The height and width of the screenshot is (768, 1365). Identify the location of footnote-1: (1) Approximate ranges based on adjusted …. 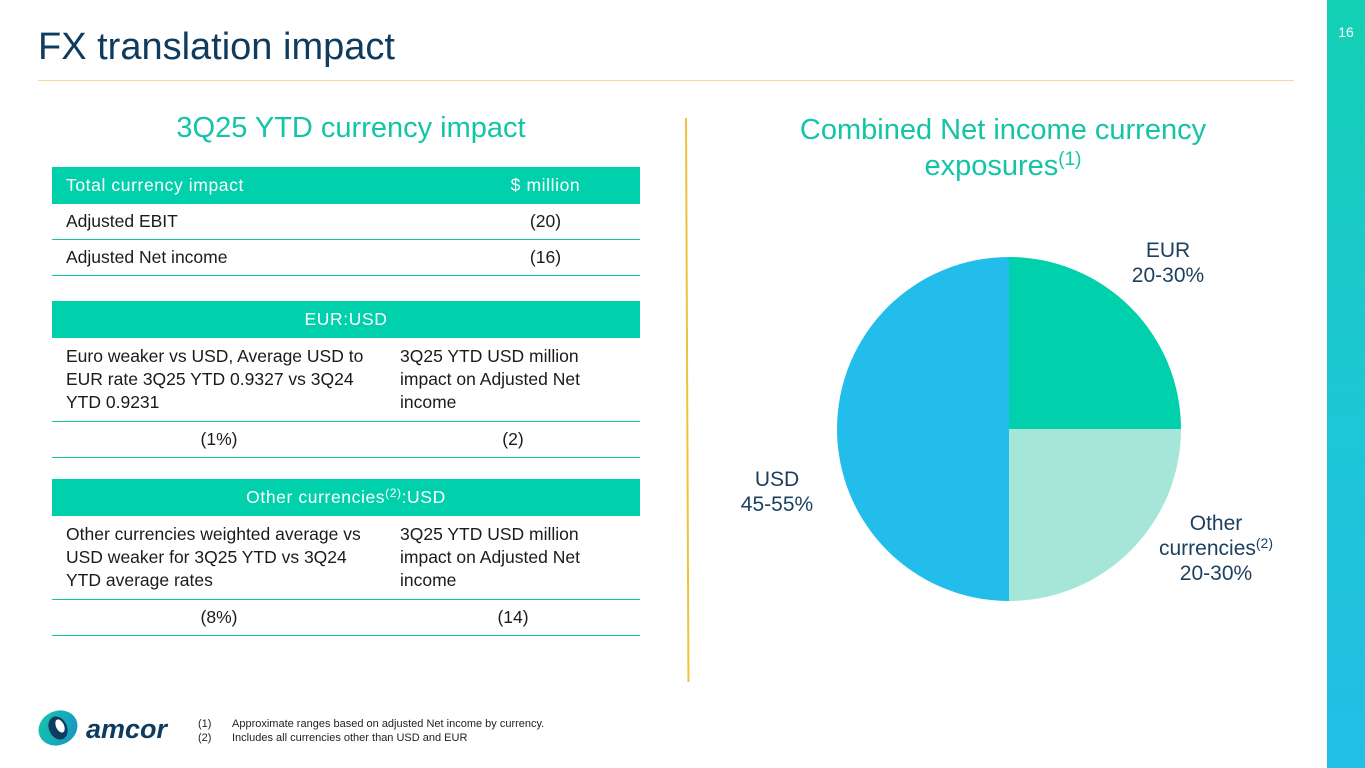
(371, 724).